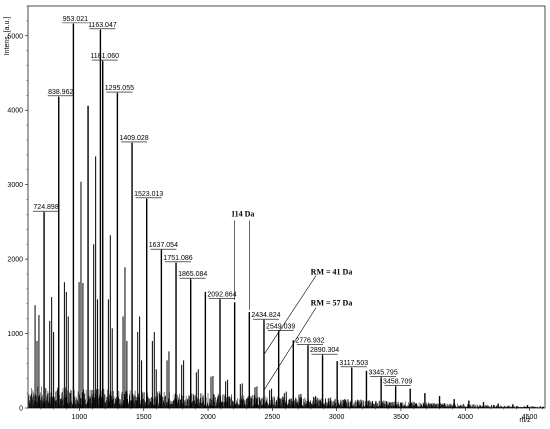  Describe the element at coordinates (383, 372) in the screenshot. I see `peak-label: 3345.795` at that location.